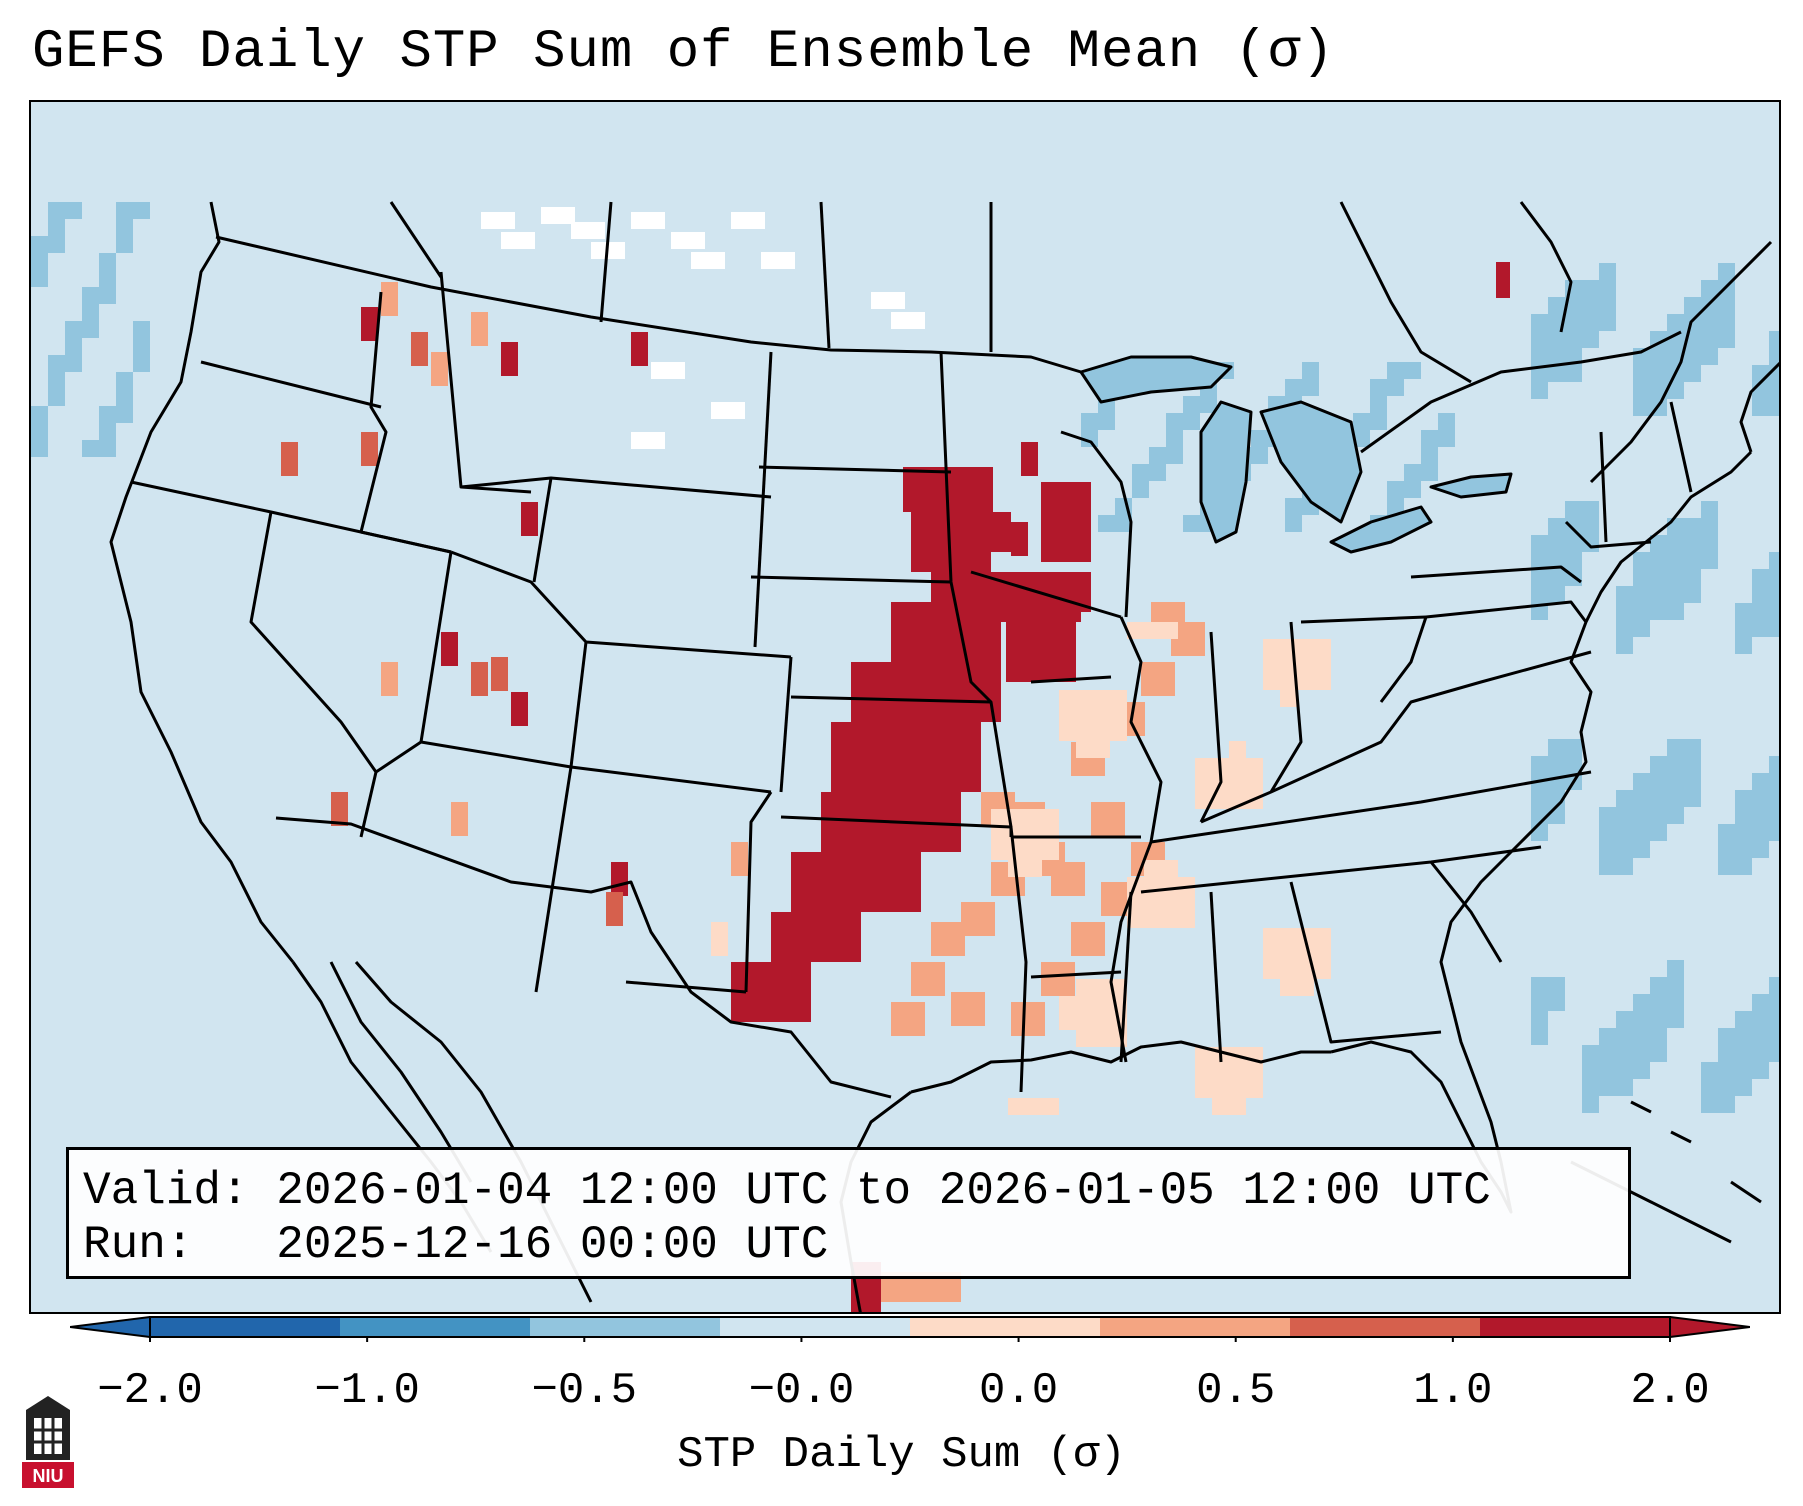  What do you see at coordinates (110, 1327) in the screenshot?
I see `colorbar-left-extend` at bounding box center [110, 1327].